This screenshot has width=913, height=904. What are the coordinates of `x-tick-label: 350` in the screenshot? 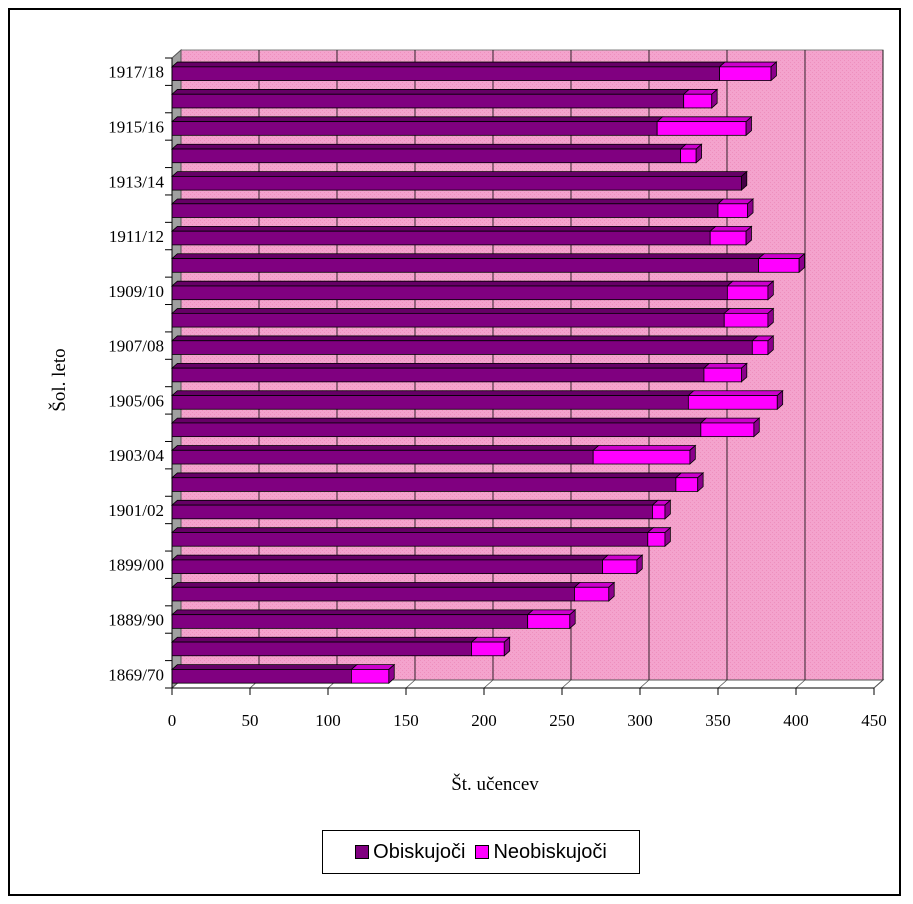 It's located at (718, 720).